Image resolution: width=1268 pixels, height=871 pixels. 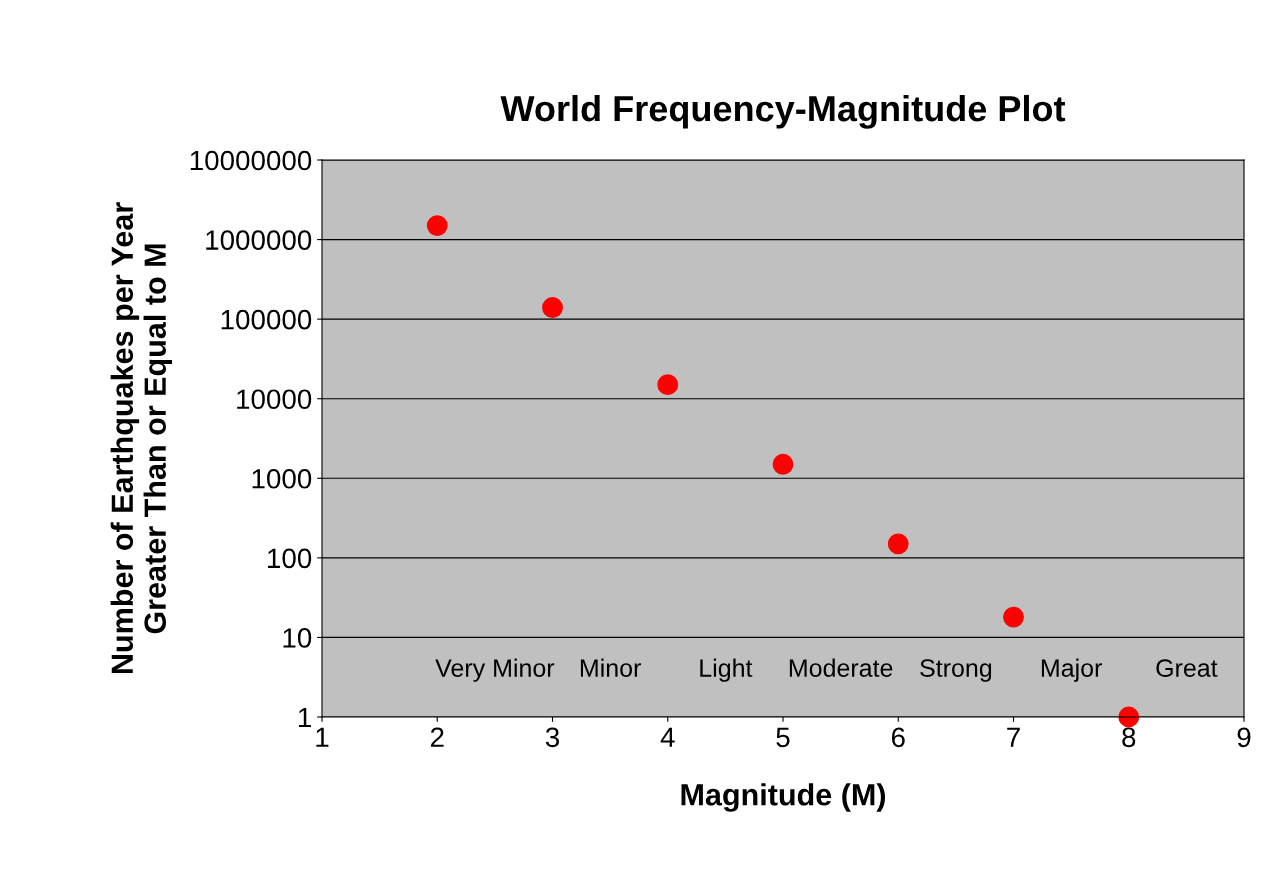 What do you see at coordinates (495, 670) in the screenshot?
I see `annotation: Very Minor` at bounding box center [495, 670].